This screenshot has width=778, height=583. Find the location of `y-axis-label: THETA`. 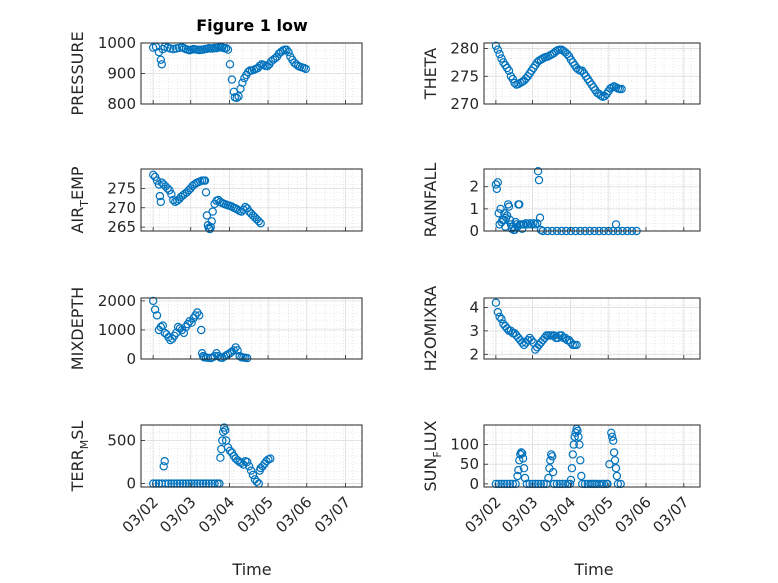

y-axis-label: THETA is located at coordinates (430, 74).